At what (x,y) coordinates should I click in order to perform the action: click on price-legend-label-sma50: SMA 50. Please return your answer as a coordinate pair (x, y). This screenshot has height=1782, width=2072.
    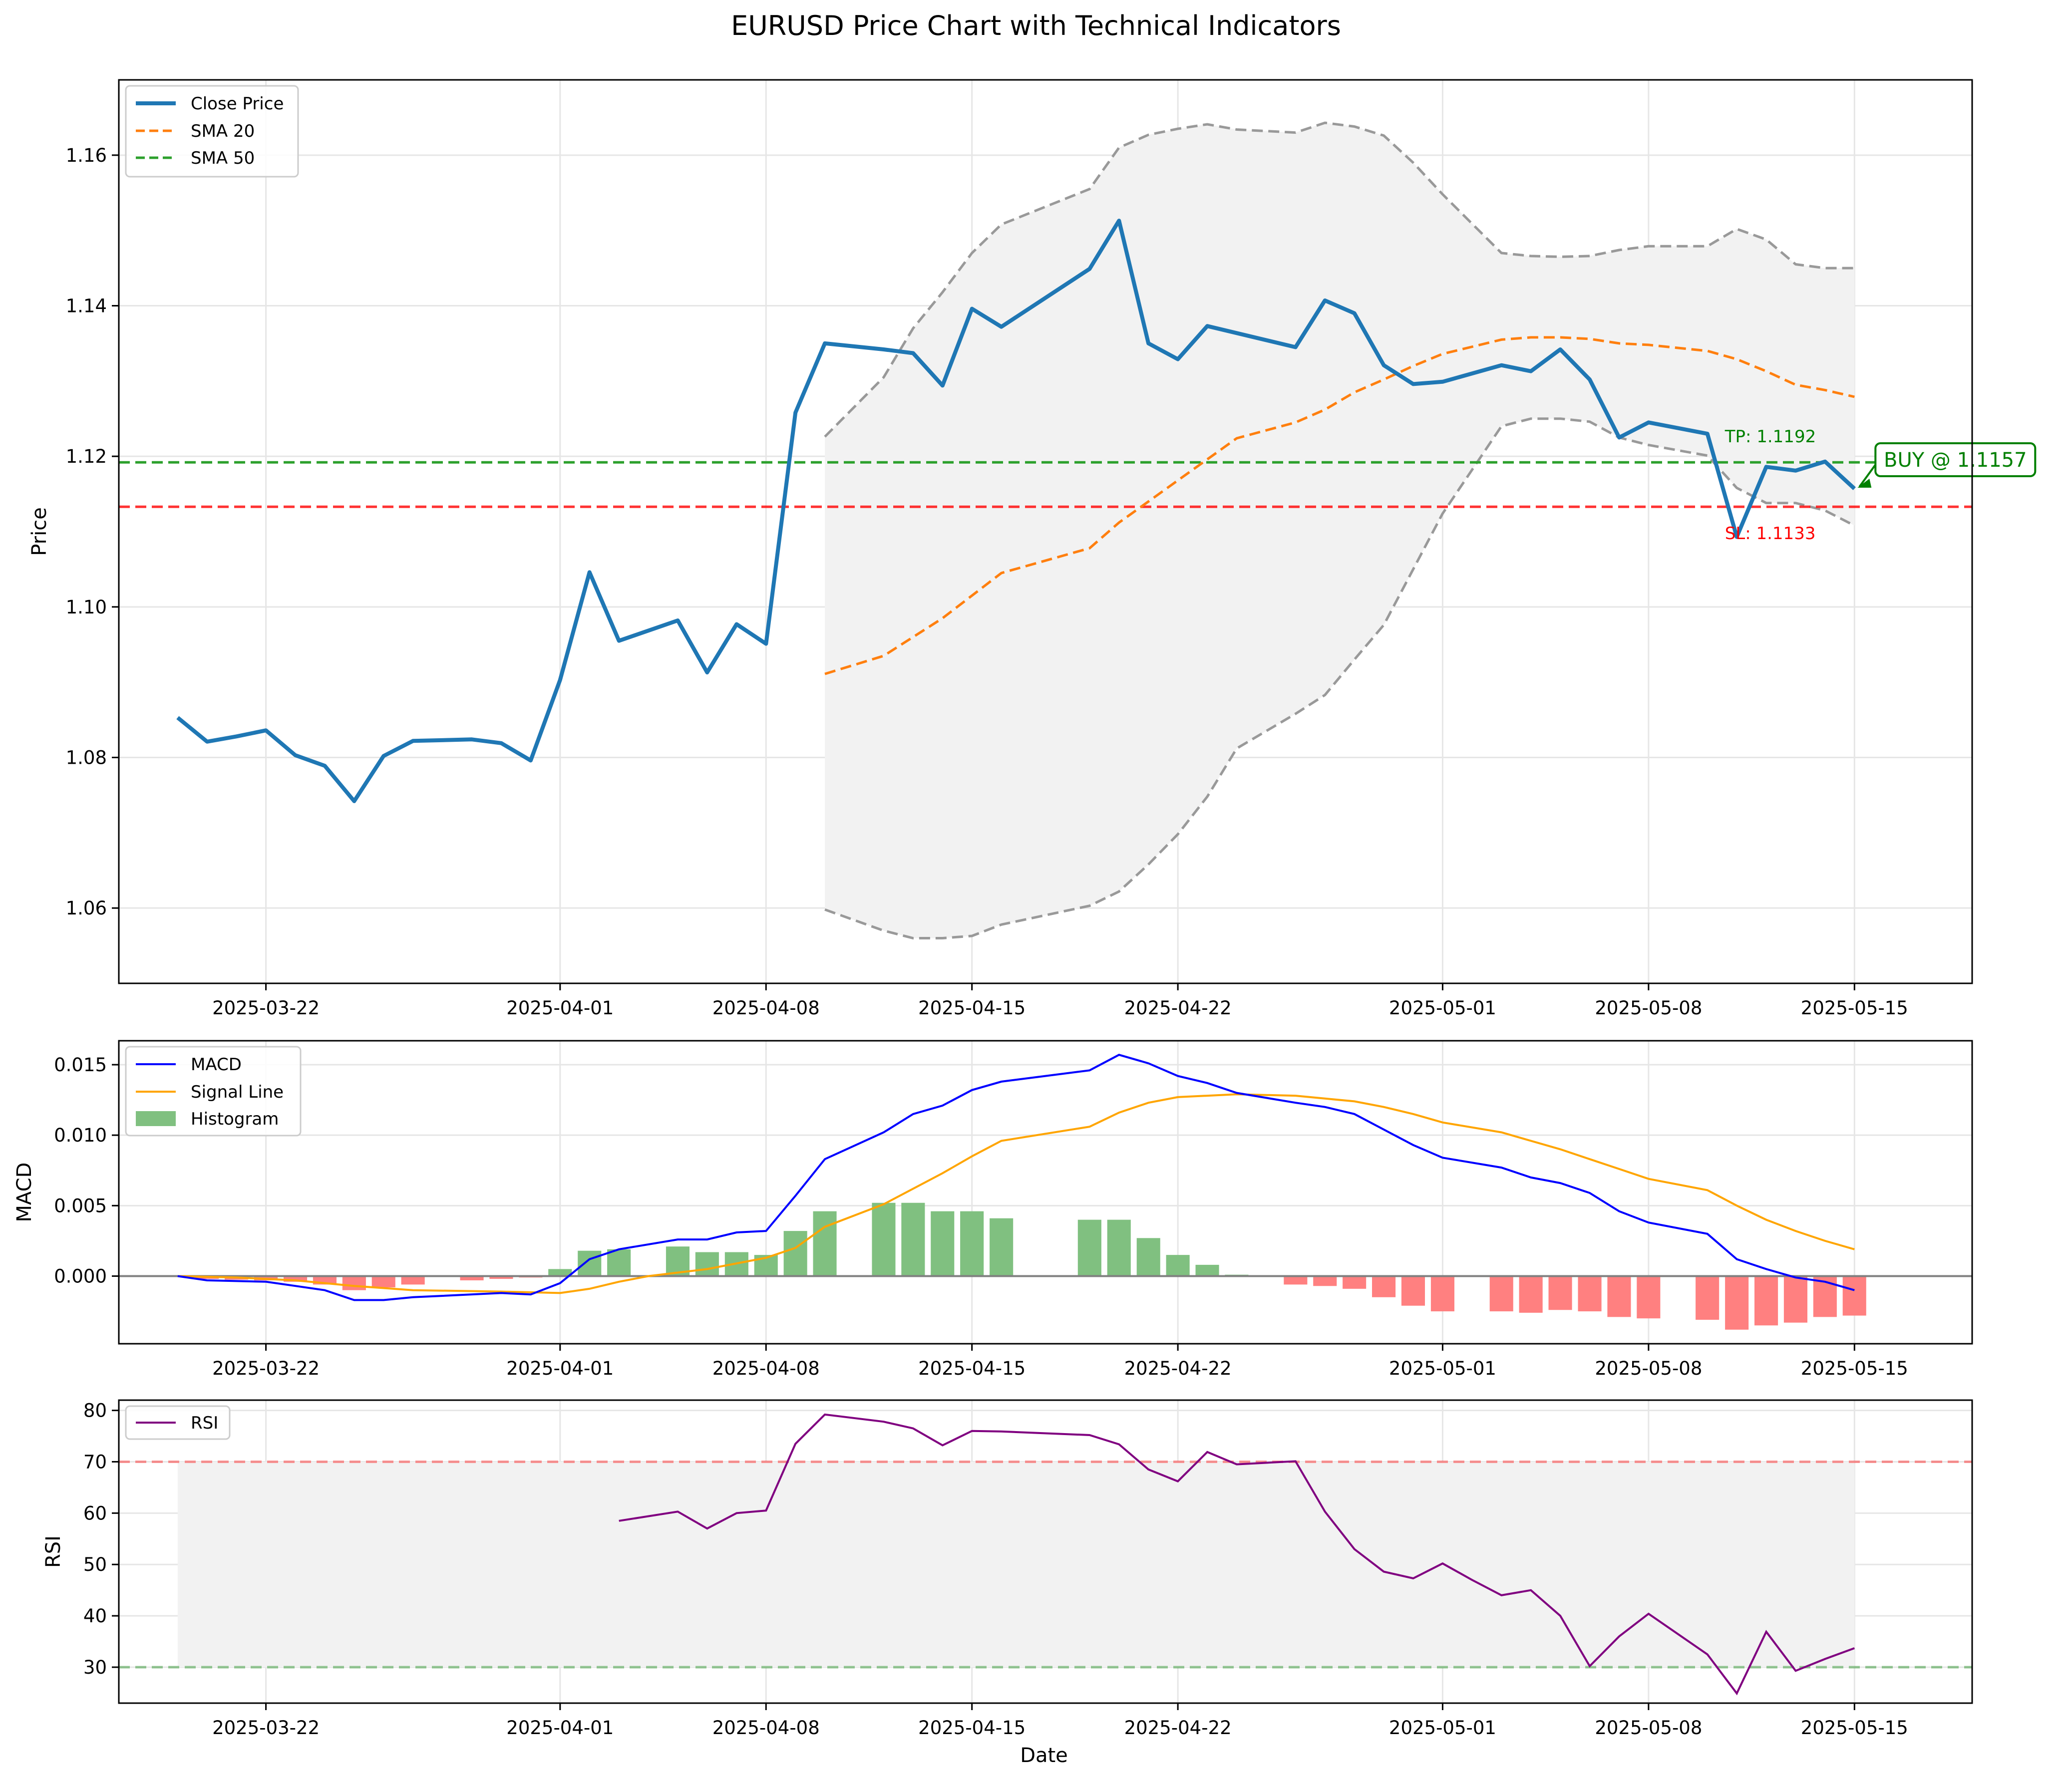
    Looking at the image, I should click on (223, 158).